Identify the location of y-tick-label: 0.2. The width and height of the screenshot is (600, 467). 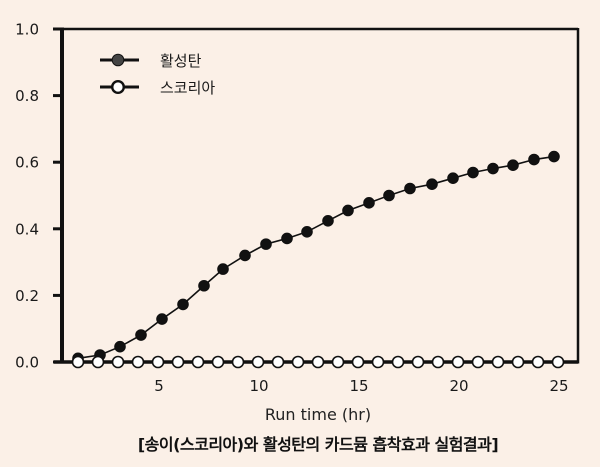
(27, 296).